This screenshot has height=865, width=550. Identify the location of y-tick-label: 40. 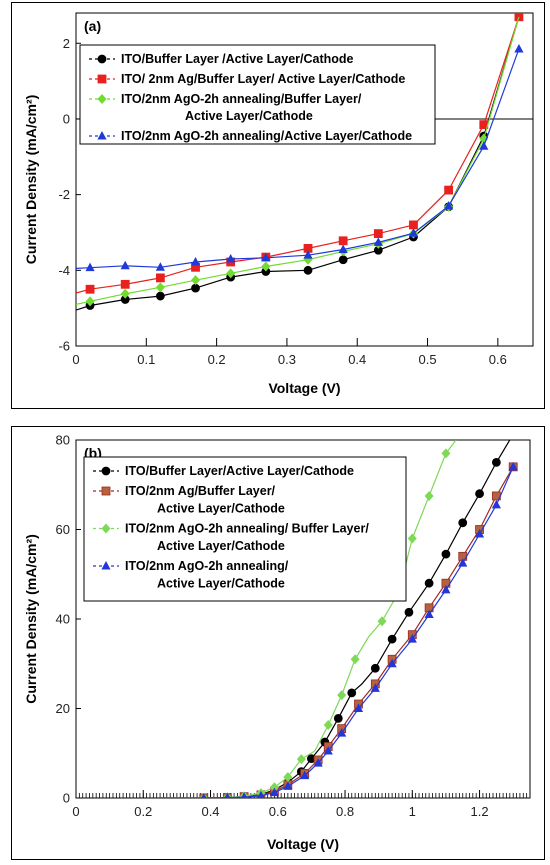
(63, 619).